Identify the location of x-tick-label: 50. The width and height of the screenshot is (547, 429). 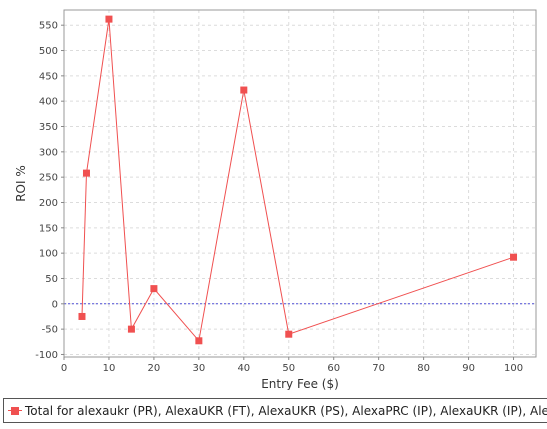
(288, 368).